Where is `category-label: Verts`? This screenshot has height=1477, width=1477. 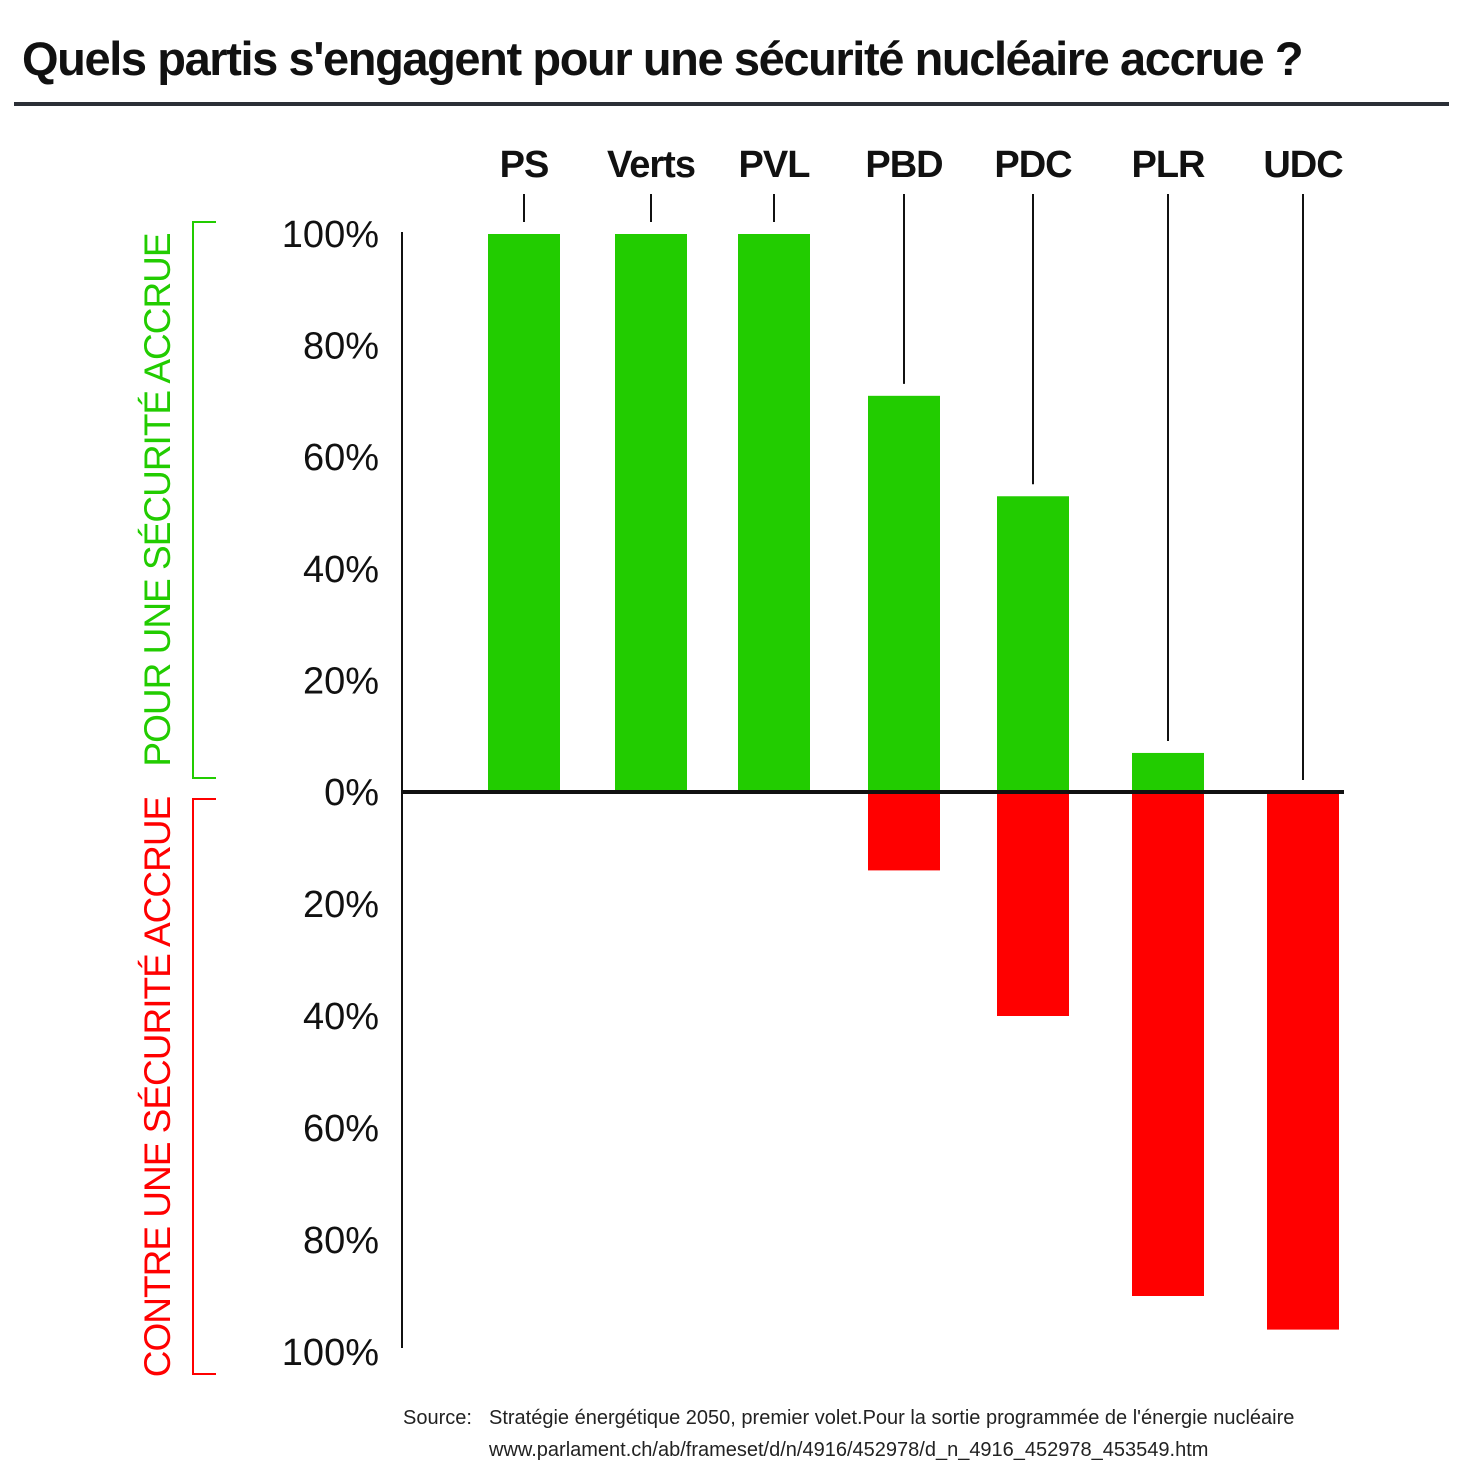
category-label: Verts is located at coordinates (651, 165).